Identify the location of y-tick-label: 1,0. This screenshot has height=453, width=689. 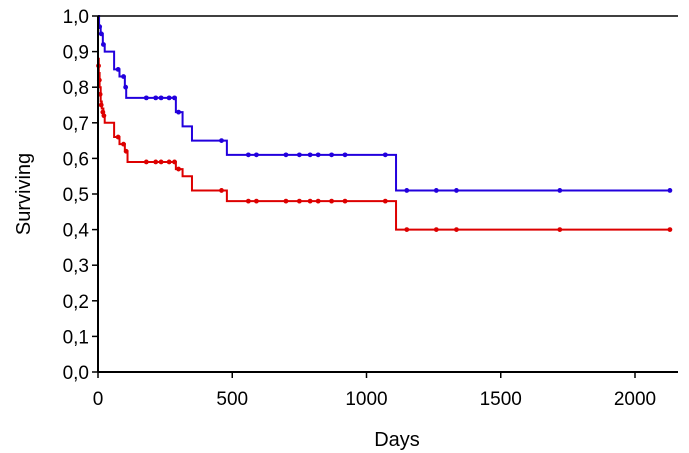
(76, 17).